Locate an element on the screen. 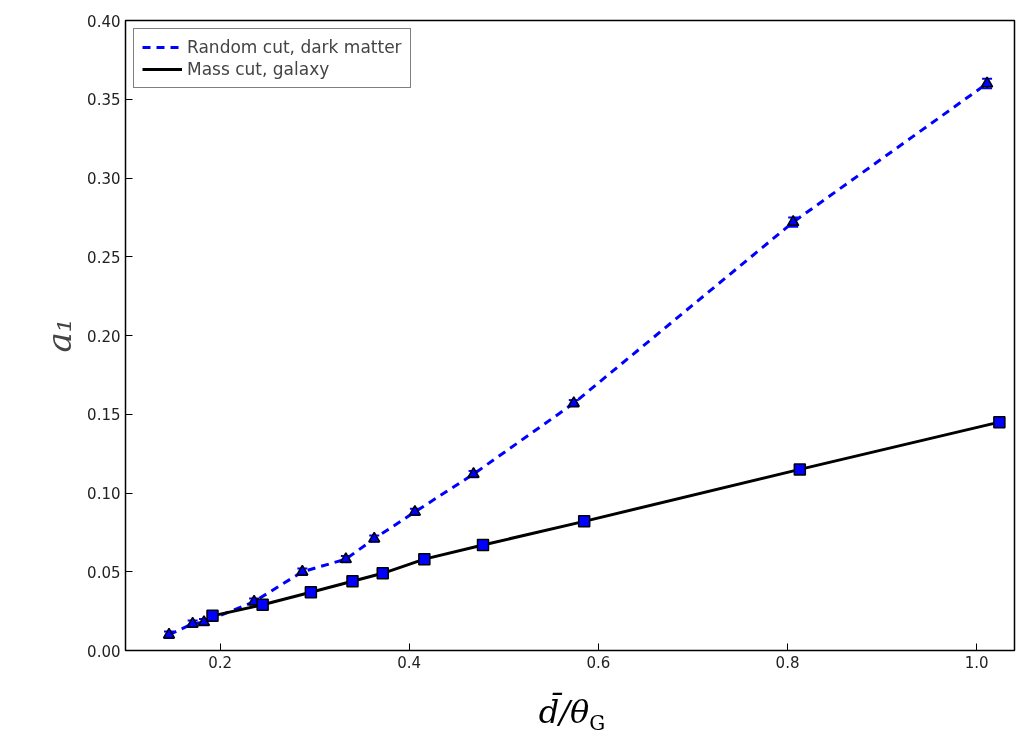 The width and height of the screenshot is (1019, 744). x-tick-label: 0.4 is located at coordinates (409, 662).